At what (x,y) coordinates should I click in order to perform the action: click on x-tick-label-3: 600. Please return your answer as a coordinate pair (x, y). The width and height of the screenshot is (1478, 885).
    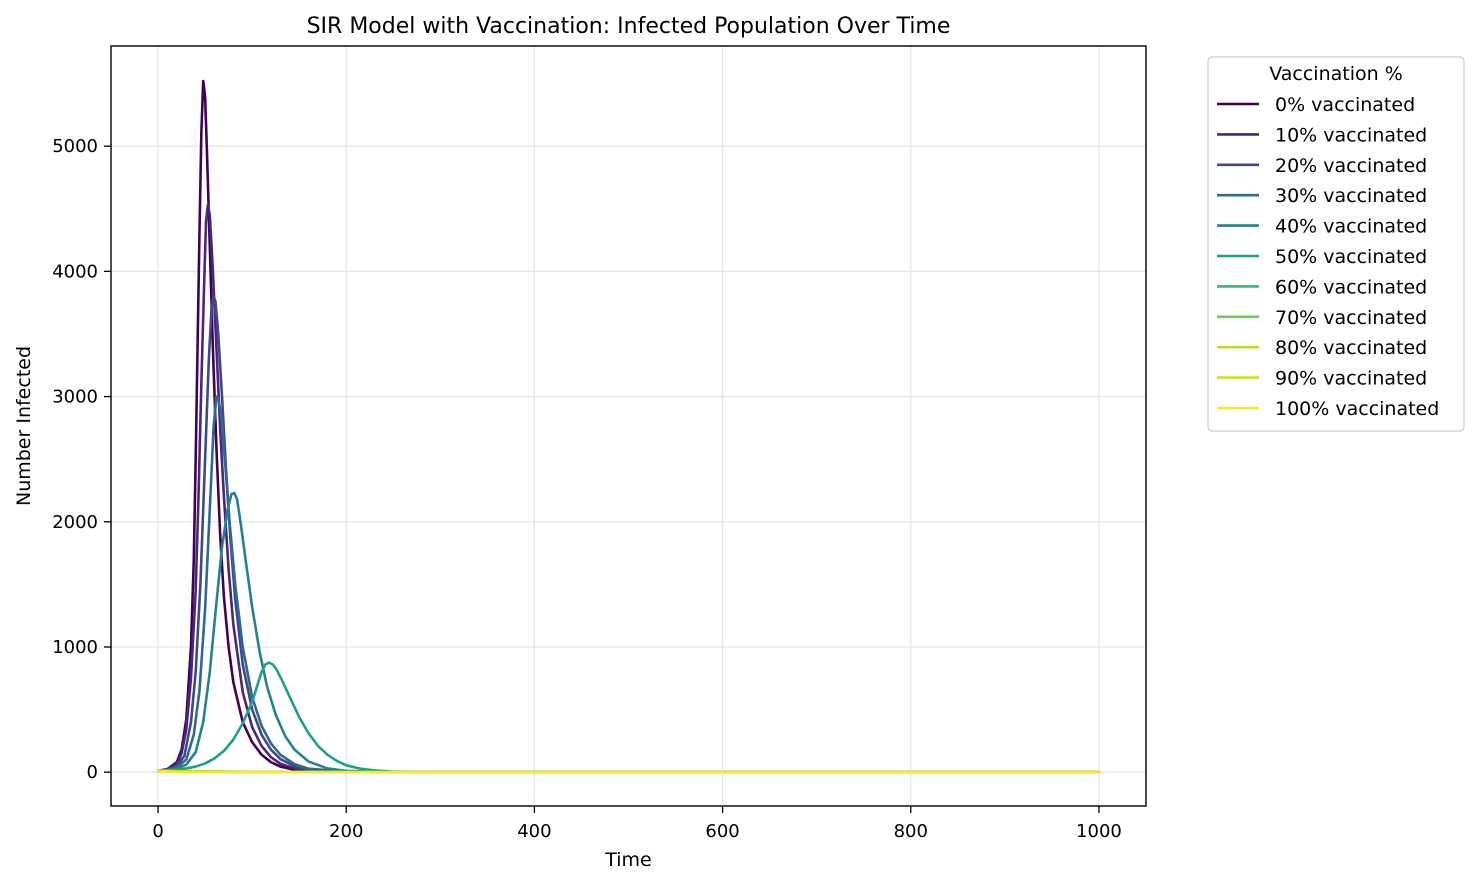
    Looking at the image, I should click on (722, 831).